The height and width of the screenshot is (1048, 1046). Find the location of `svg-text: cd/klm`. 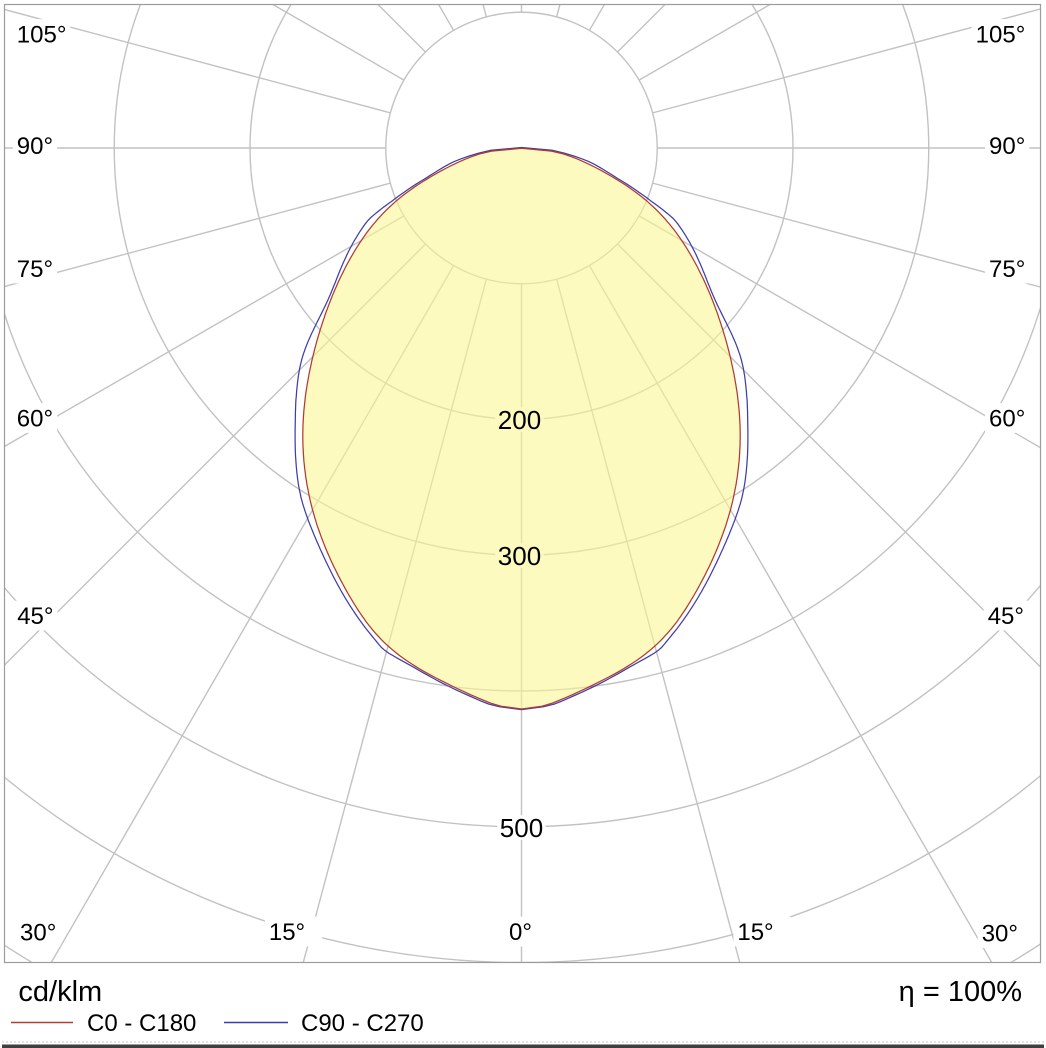

svg-text: cd/klm is located at coordinates (60, 992).